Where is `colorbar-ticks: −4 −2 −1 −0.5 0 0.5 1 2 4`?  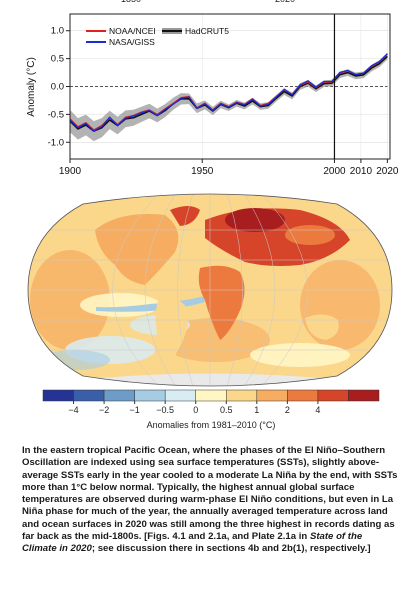
colorbar-ticks: −4 −2 −1 −0.5 0 0.5 1 2 4 is located at coordinates (194, 408).